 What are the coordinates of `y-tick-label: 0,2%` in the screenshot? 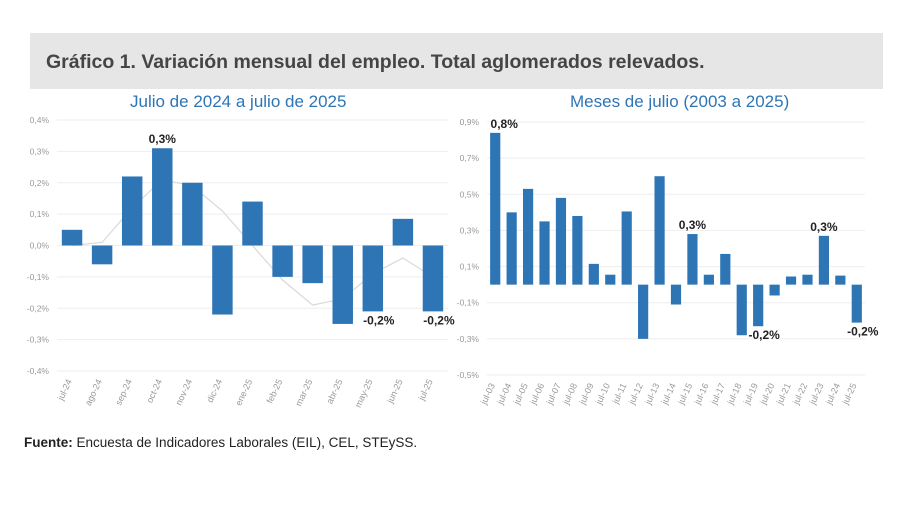 It's located at (40, 183).